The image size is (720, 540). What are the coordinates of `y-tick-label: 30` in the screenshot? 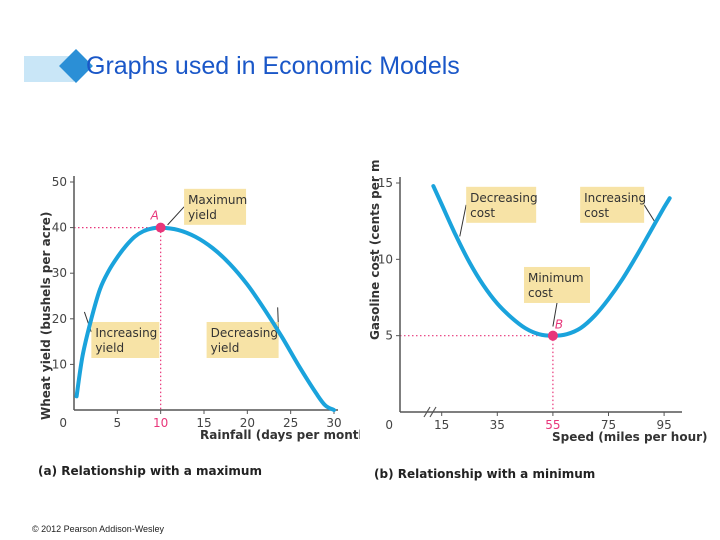 It's located at (59, 273).